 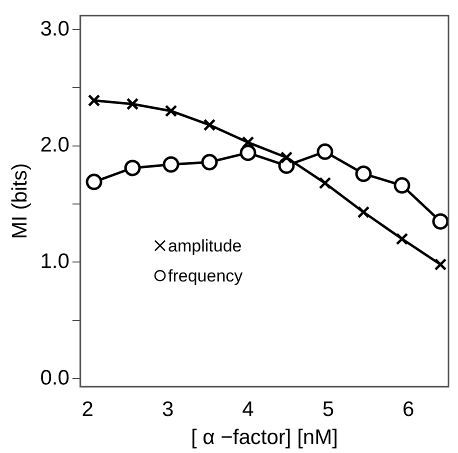 I want to click on x-tick-label: 5, so click(x=328, y=409).